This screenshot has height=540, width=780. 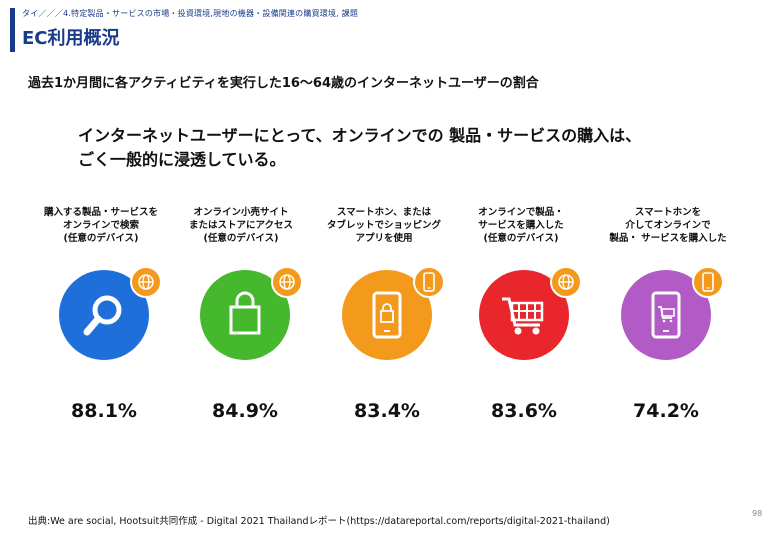 I want to click on category-circle, so click(x=524, y=315).